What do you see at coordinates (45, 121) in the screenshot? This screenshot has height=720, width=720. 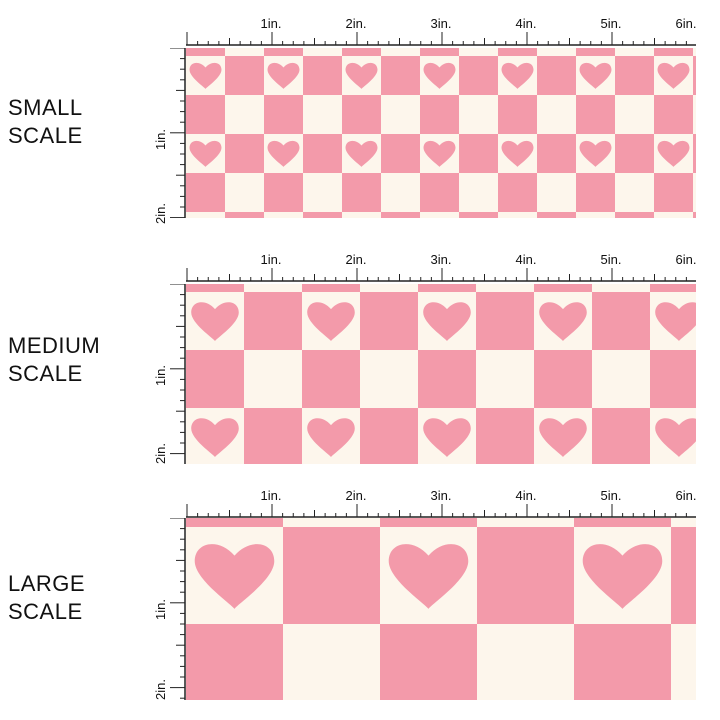 I see `small-scale-label: SMALL SCALE` at bounding box center [45, 121].